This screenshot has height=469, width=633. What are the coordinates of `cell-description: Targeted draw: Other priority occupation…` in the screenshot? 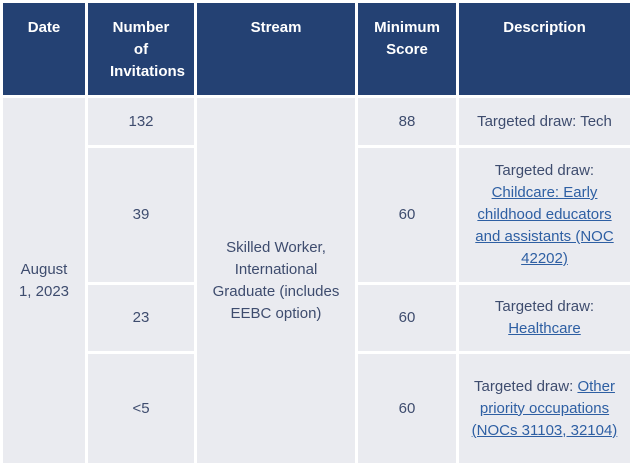 It's located at (544, 408).